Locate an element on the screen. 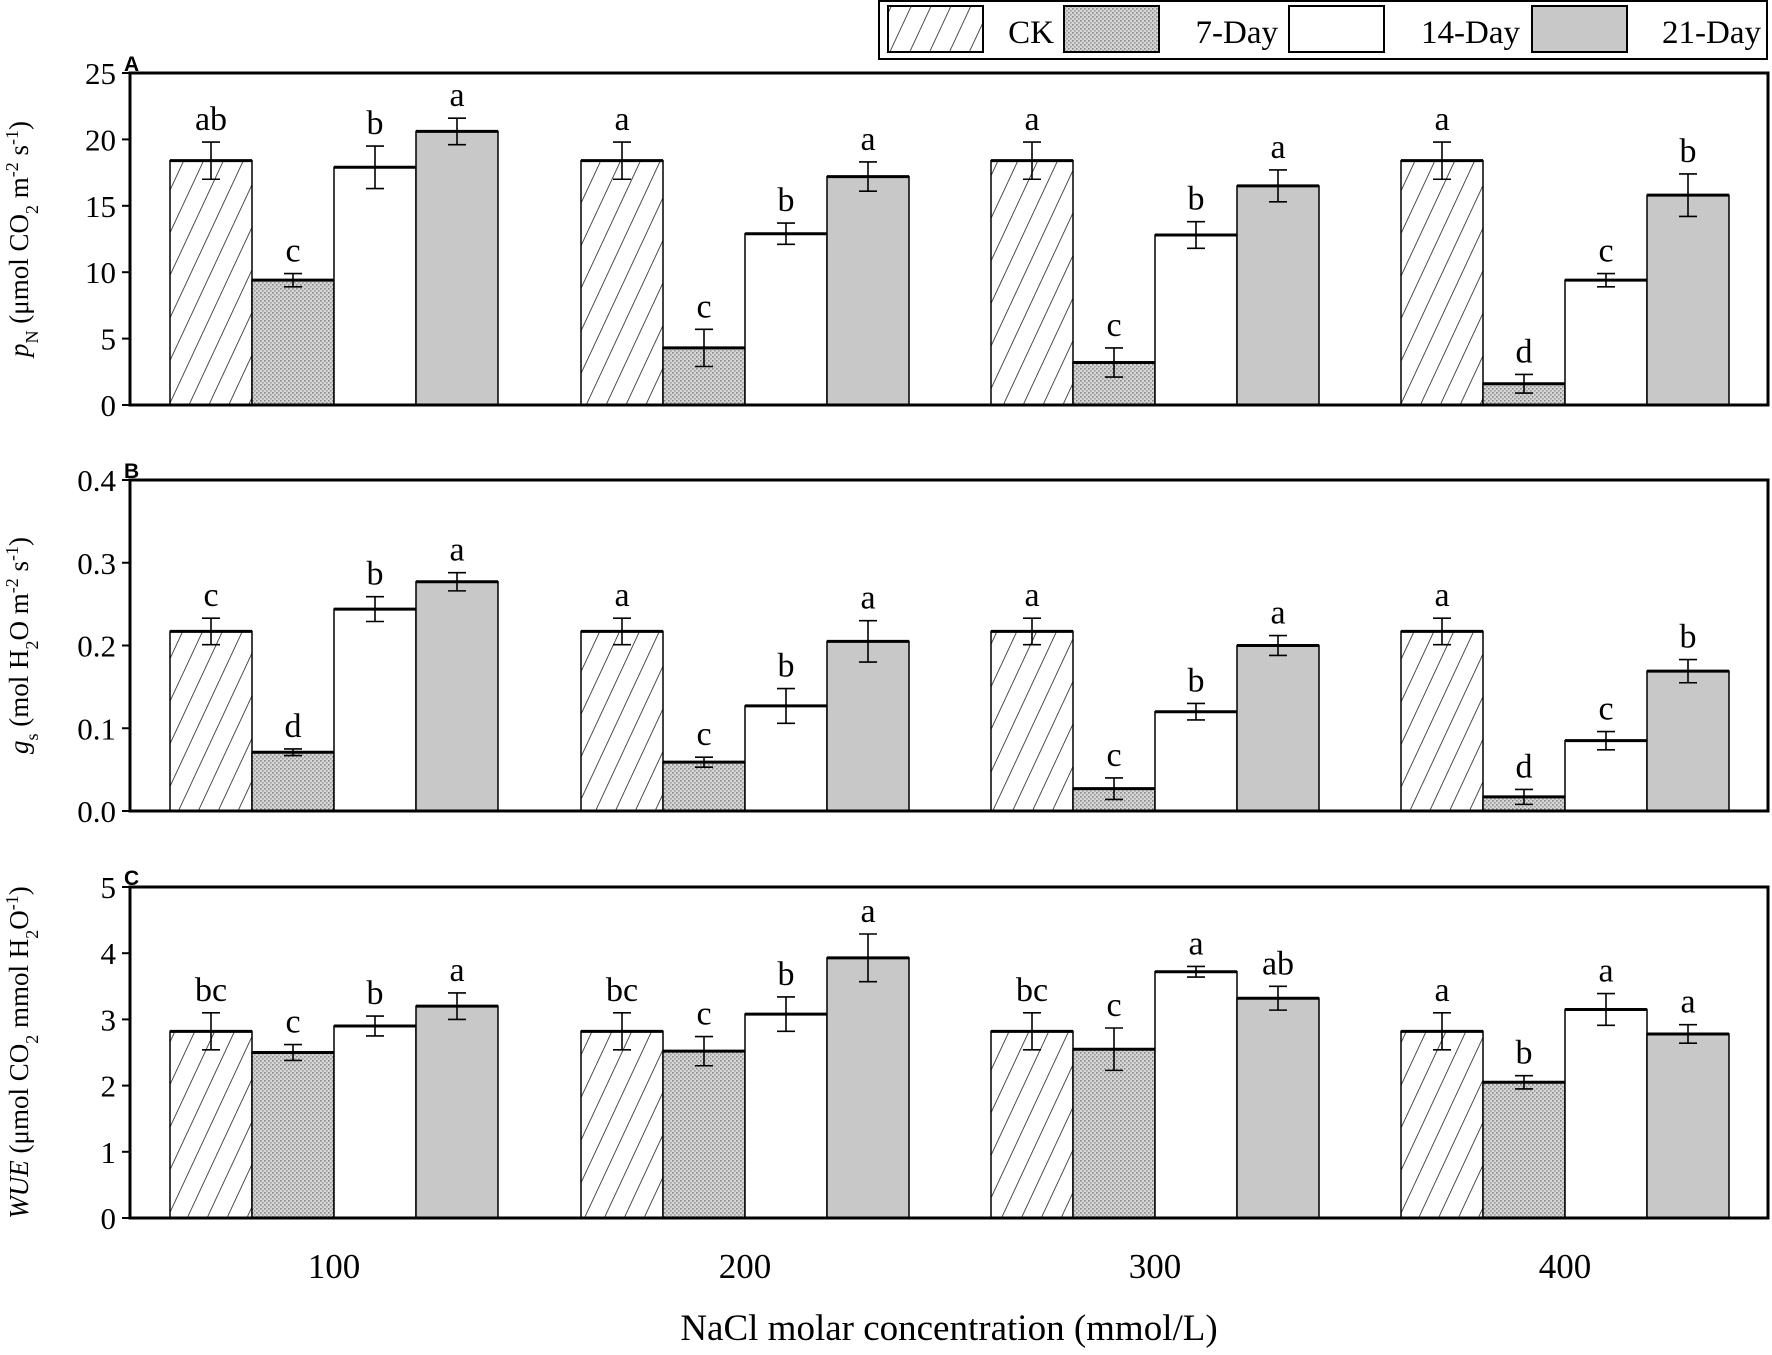 The height and width of the screenshot is (1355, 1772). y-tick-label: 20 is located at coordinates (100, 139).